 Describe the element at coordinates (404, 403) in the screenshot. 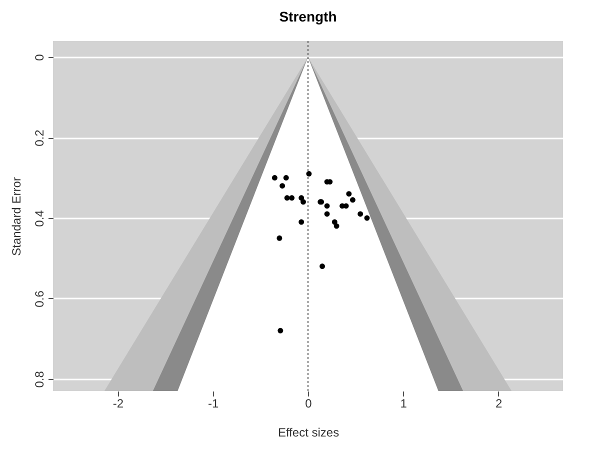

I see `x-tick-label: 1` at that location.